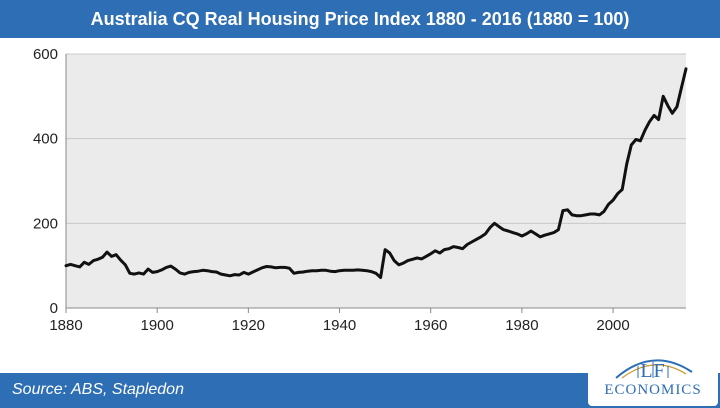 Image resolution: width=720 pixels, height=408 pixels. What do you see at coordinates (45, 139) in the screenshot?
I see `y-tick-label: 400` at bounding box center [45, 139].